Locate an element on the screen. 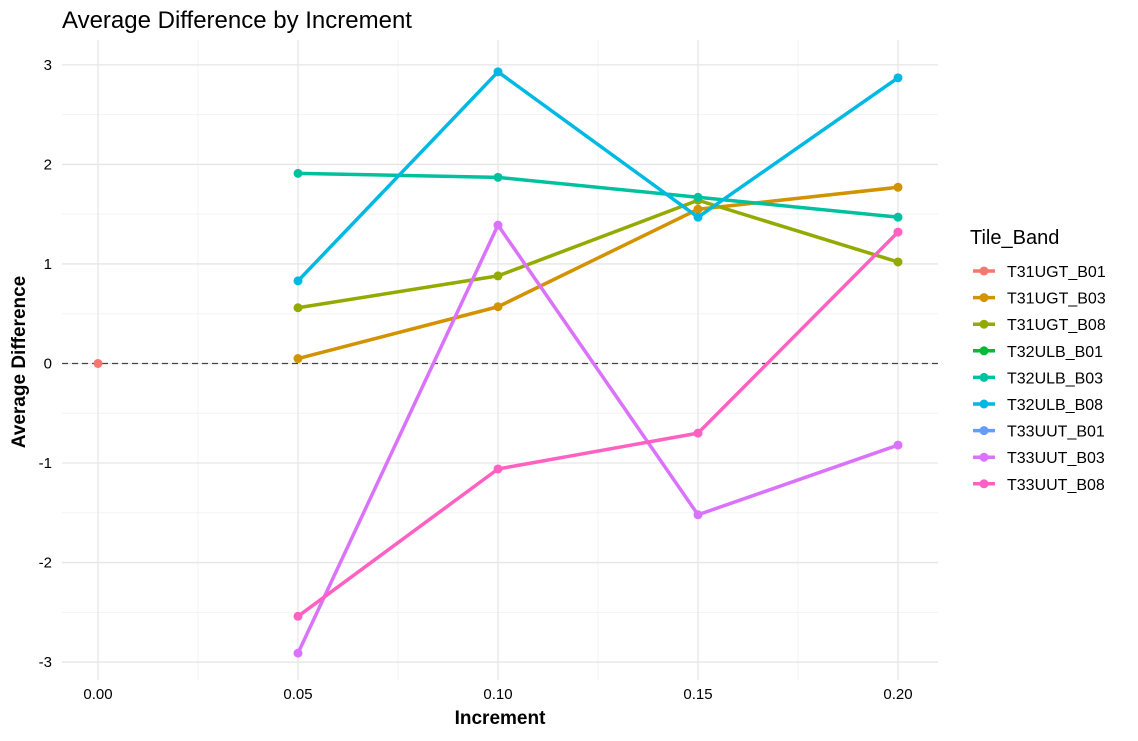  y-tick-label: 1 is located at coordinates (48, 264).